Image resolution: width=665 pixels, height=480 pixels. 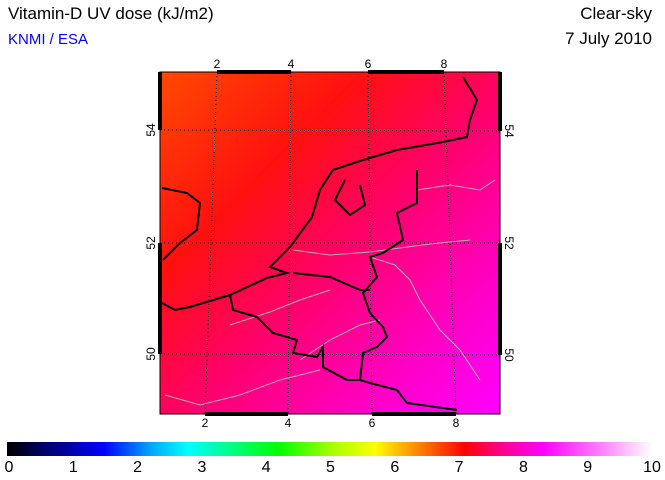 What do you see at coordinates (509, 243) in the screenshot?
I see `lat-label-right: 52` at bounding box center [509, 243].